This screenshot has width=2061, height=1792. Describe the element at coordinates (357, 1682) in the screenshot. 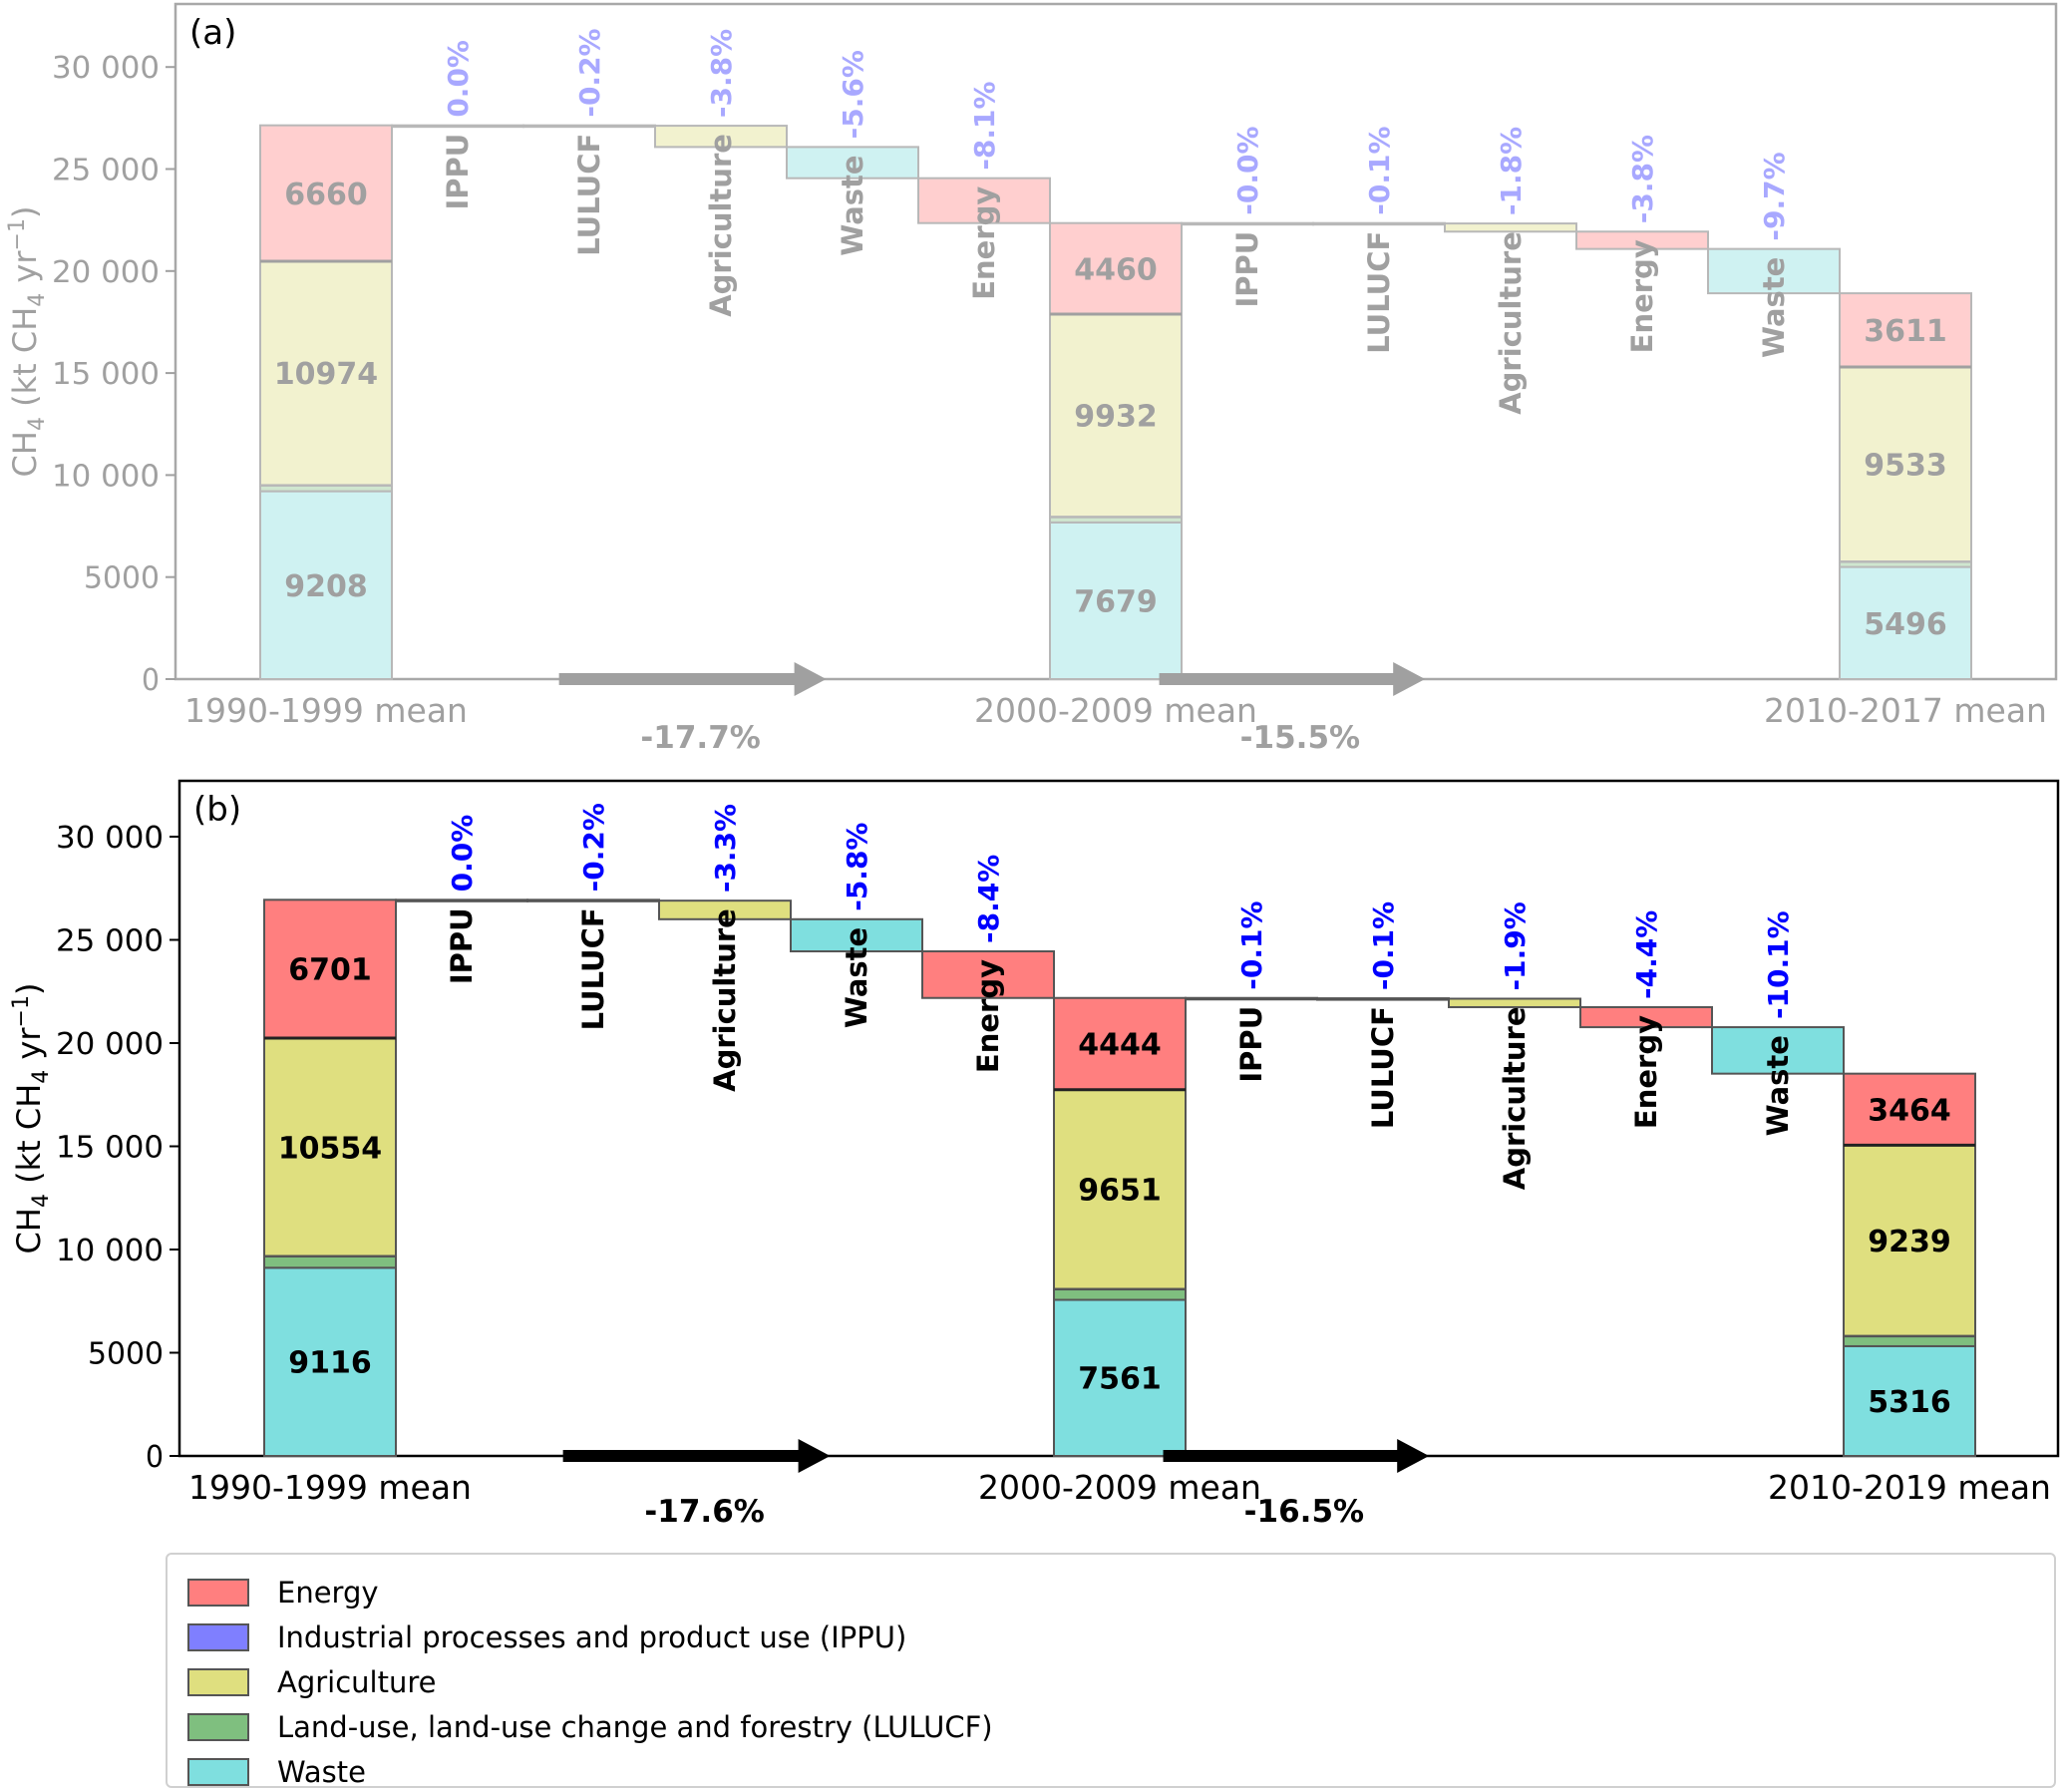

I see `legend-label: Agriculture` at that location.